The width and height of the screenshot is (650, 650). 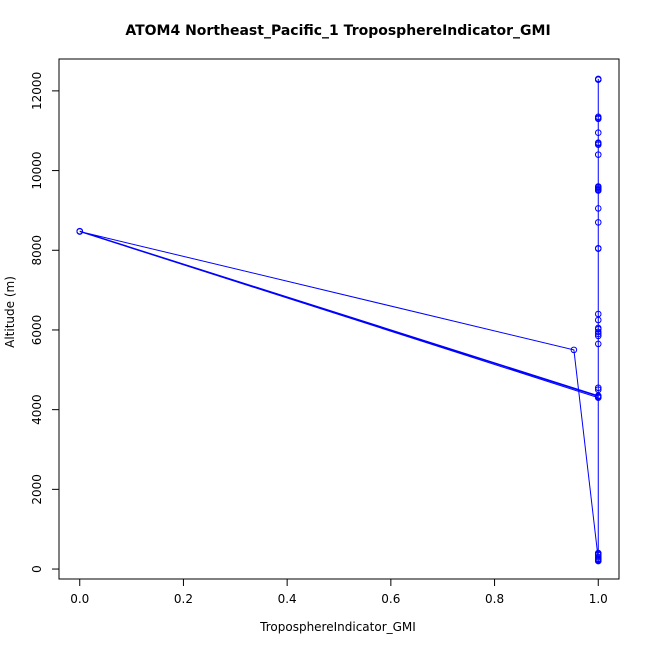 What do you see at coordinates (37, 489) in the screenshot?
I see `y-tick-label: 2000` at bounding box center [37, 489].